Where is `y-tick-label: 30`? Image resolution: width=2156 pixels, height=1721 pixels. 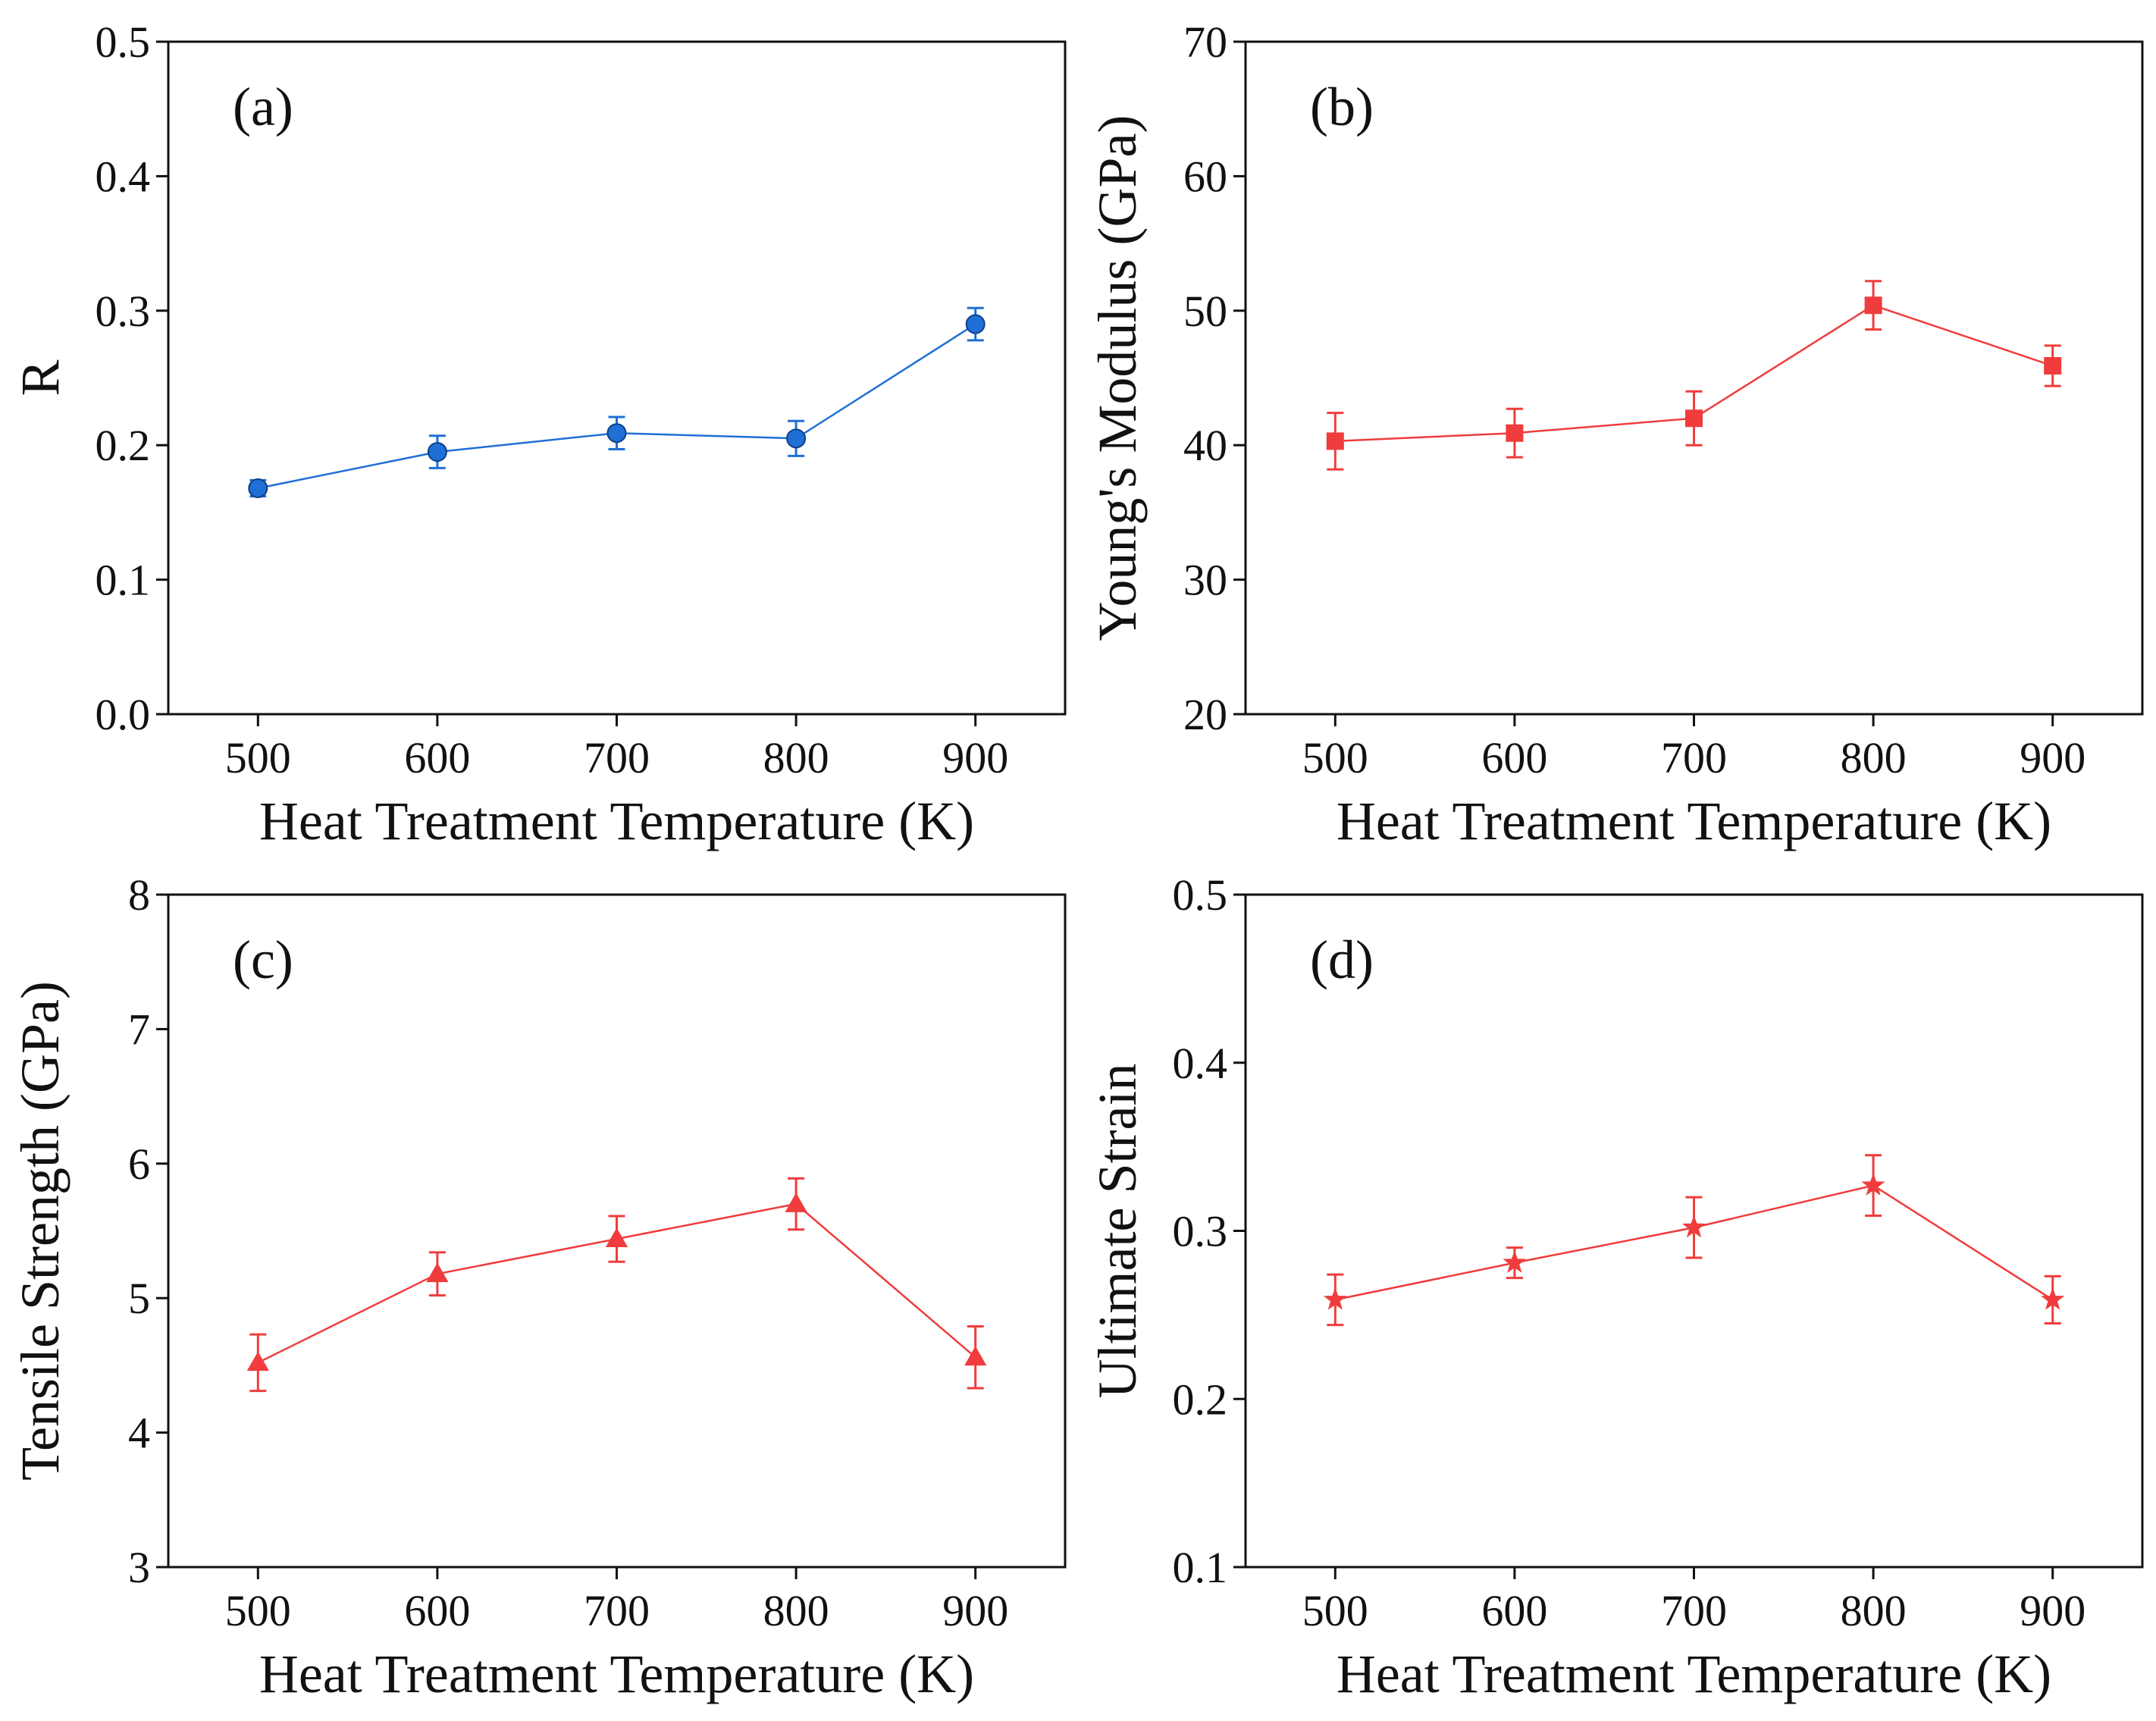 y-tick-label: 30 is located at coordinates (1205, 581).